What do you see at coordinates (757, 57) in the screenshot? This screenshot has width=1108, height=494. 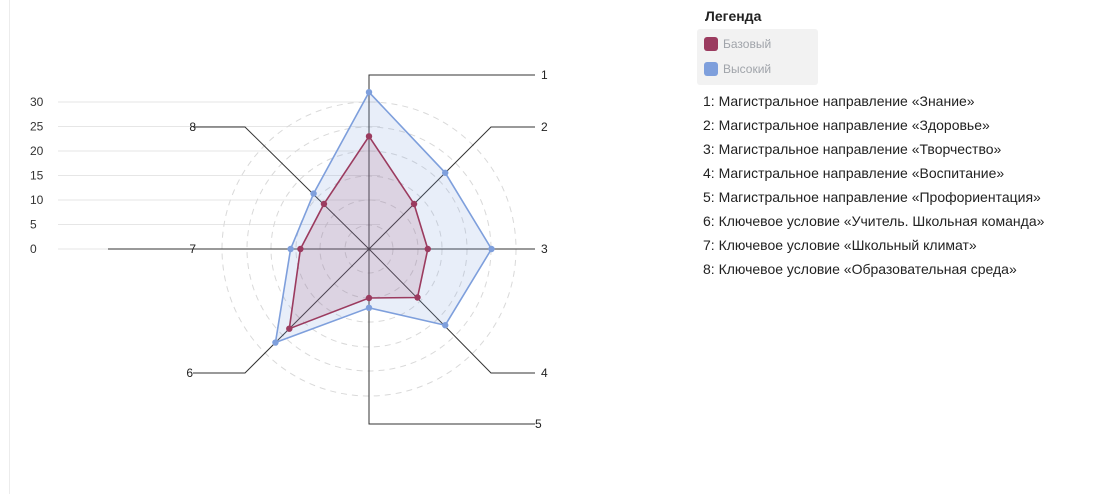 I see `legend: Базовый Высокий` at bounding box center [757, 57].